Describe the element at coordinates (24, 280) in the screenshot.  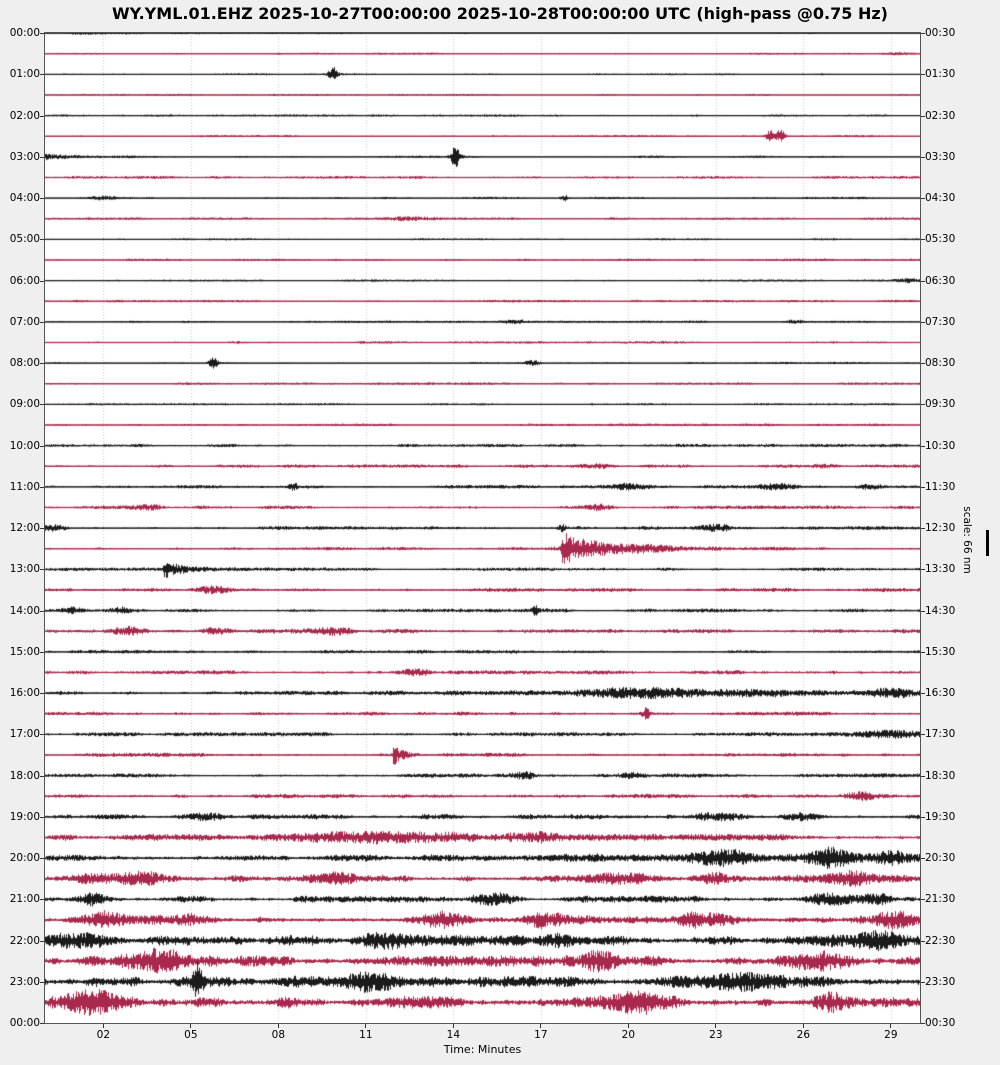
I see `left-time-label: 06:00` at that location.